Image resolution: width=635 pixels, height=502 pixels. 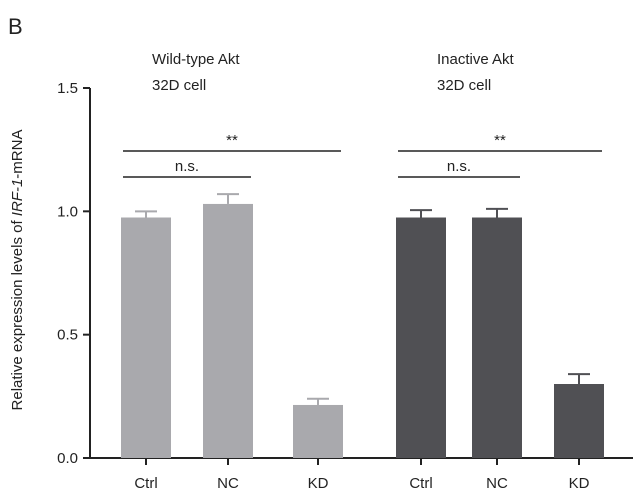 I want to click on y-tick-label: 0.0, so click(x=67, y=458).